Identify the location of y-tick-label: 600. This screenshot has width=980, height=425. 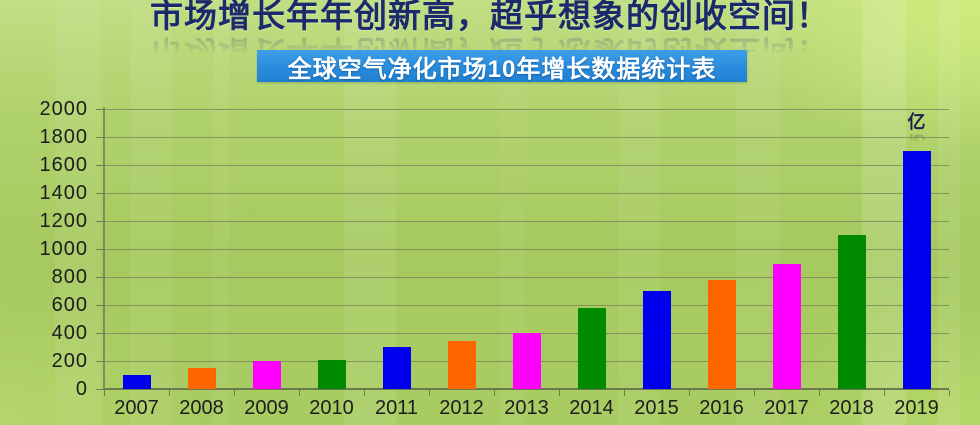
(69, 305).